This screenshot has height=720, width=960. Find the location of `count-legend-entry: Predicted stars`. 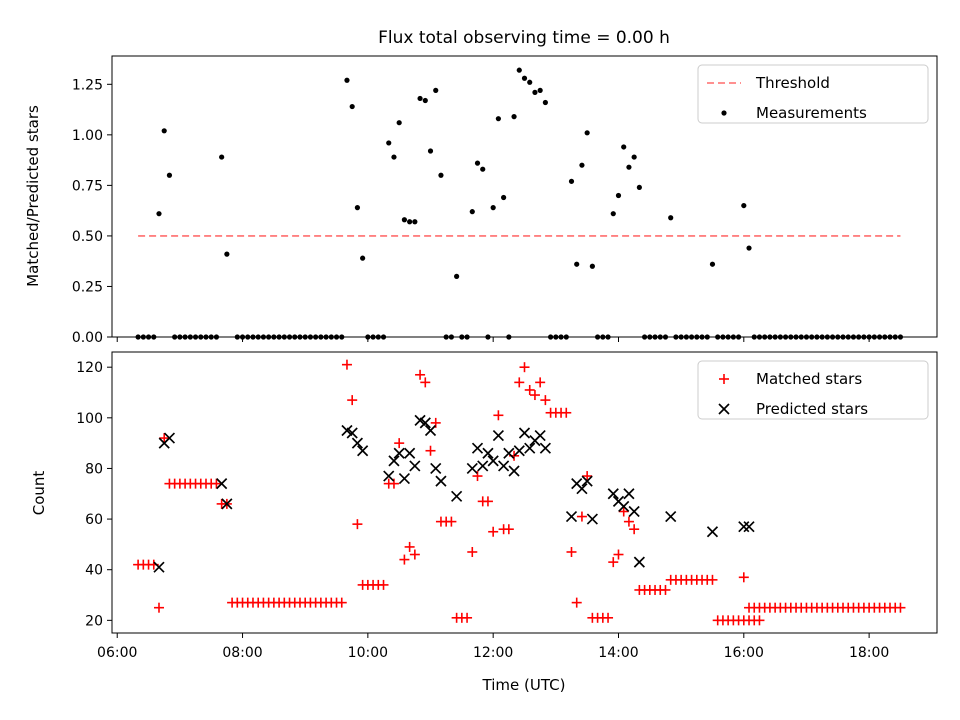

count-legend-entry: Predicted stars is located at coordinates (793, 409).